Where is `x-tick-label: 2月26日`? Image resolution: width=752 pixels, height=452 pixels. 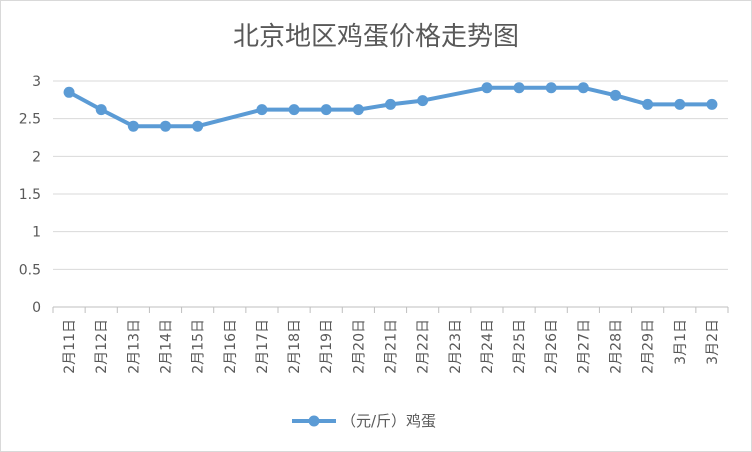 x-tick-label: 2月26日 is located at coordinates (552, 346).